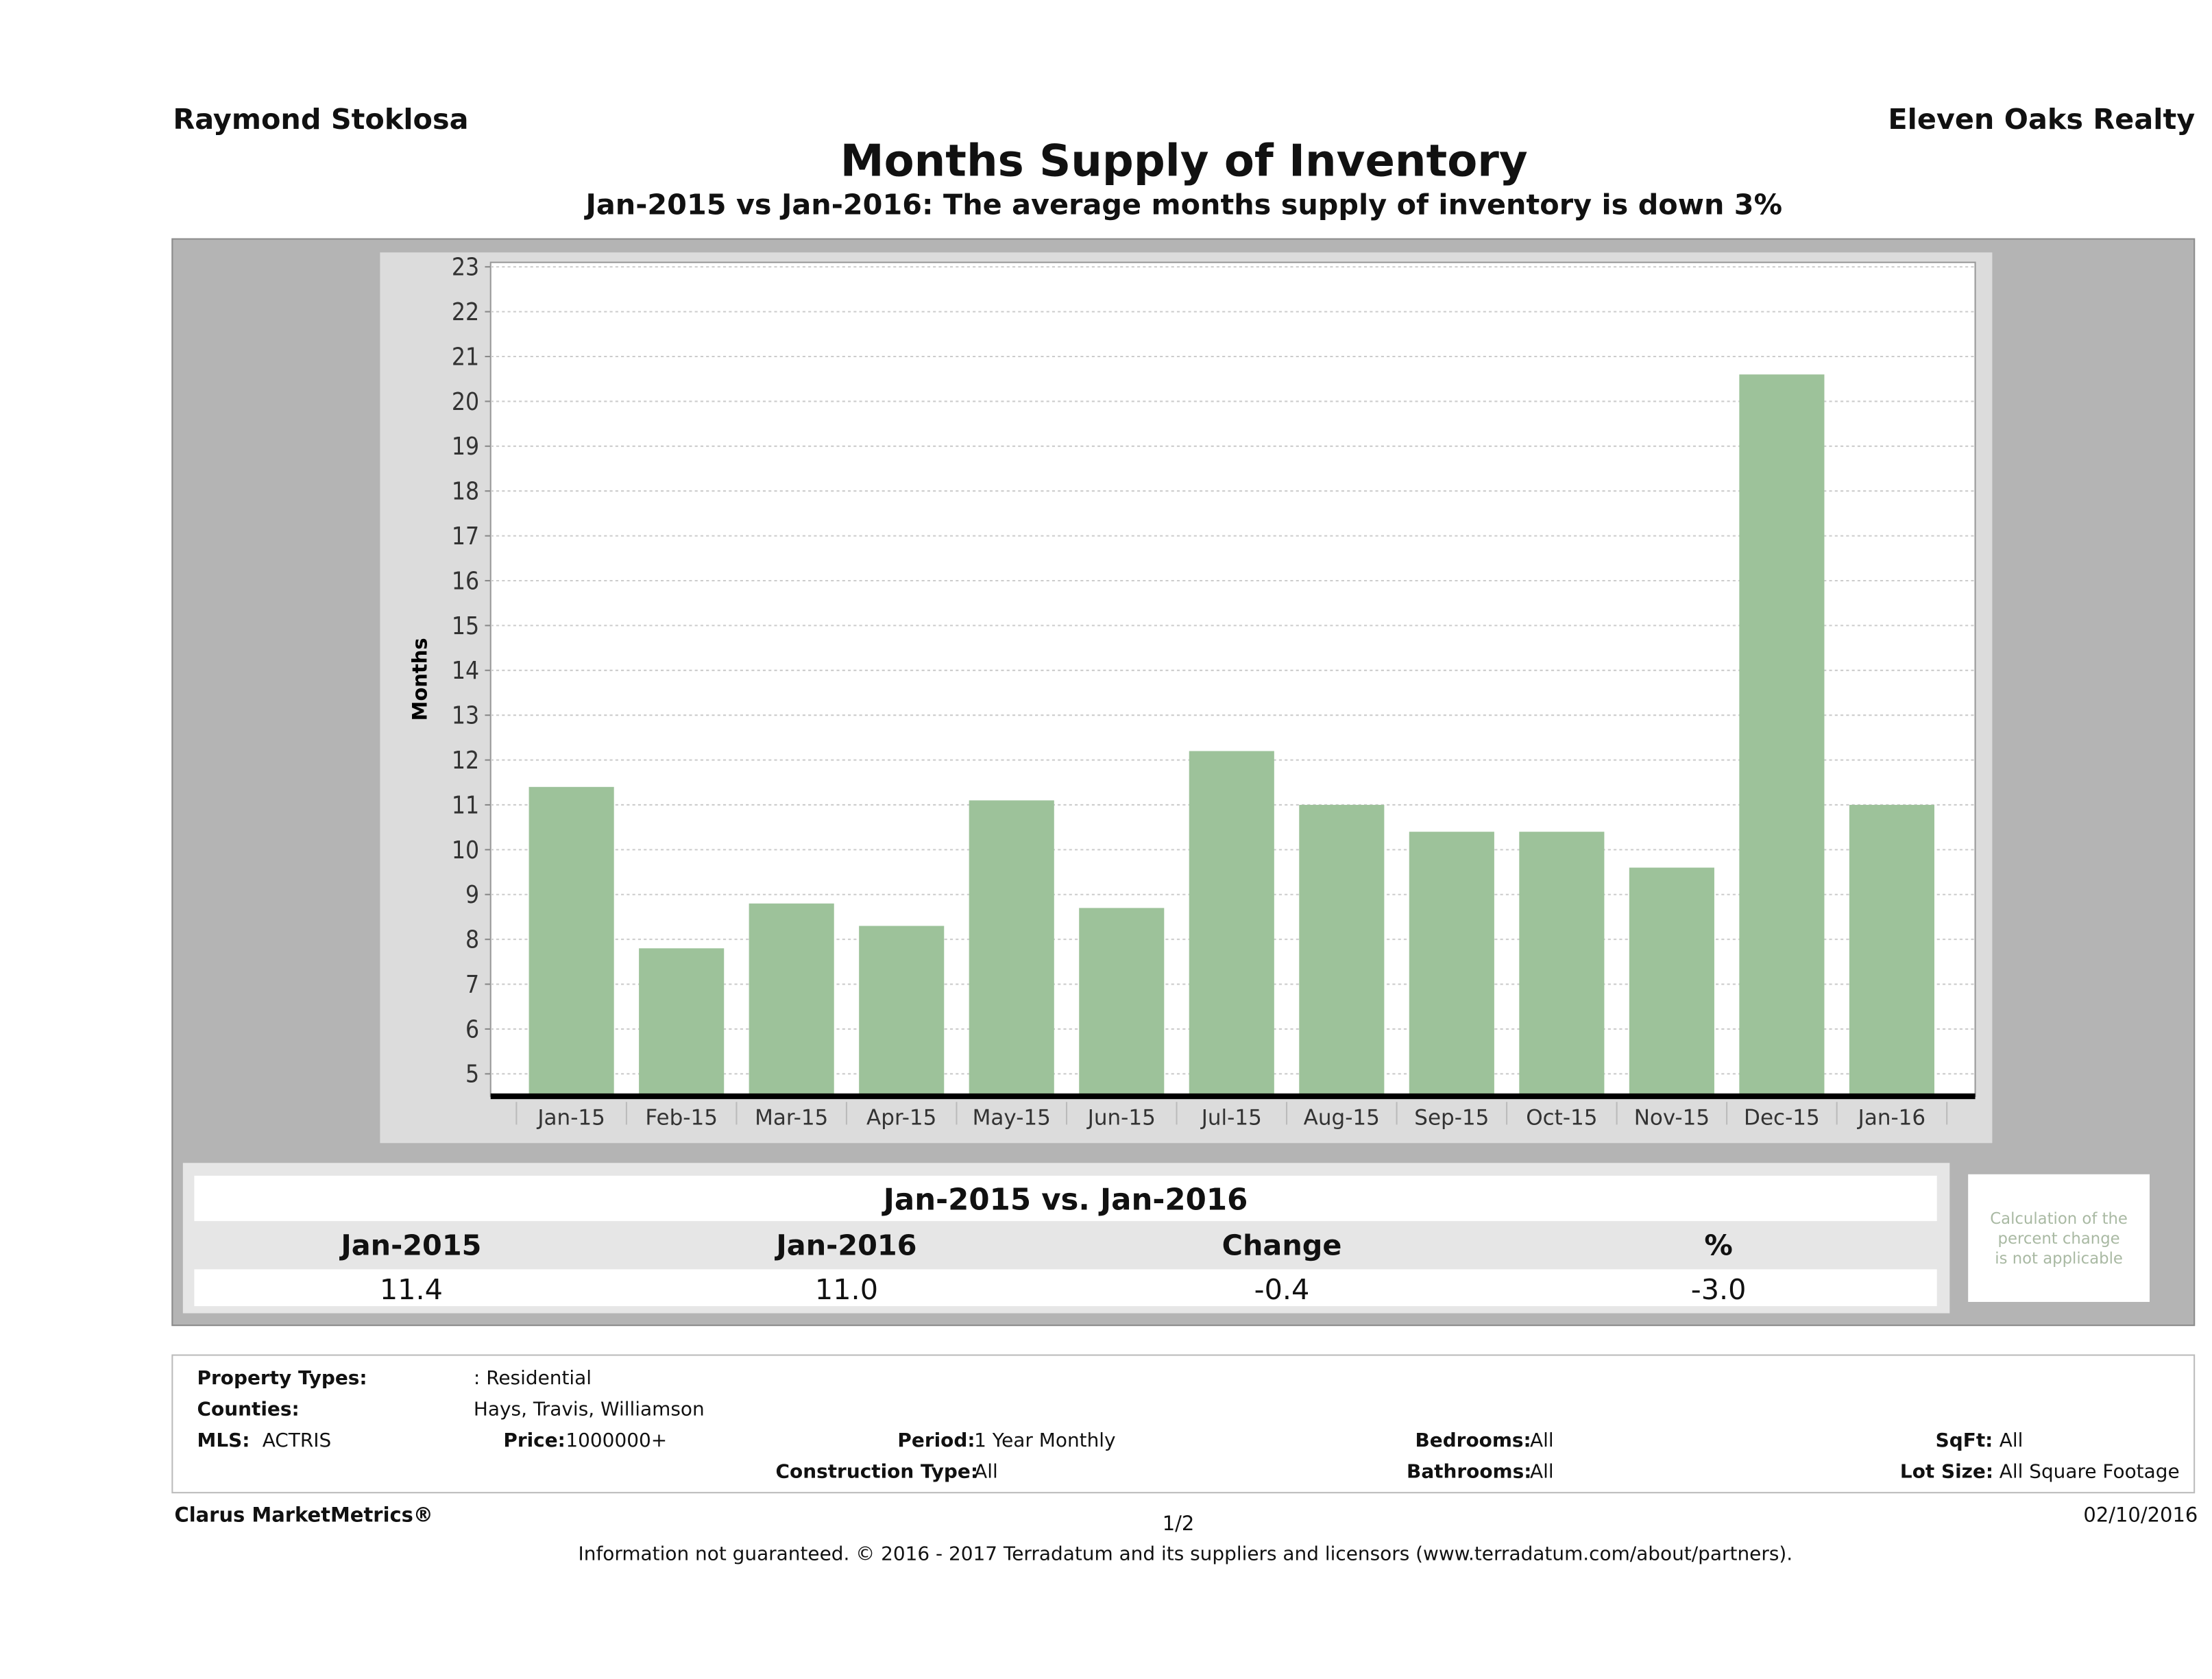  Describe the element at coordinates (466, 402) in the screenshot. I see `y-tick-label: 20` at that location.